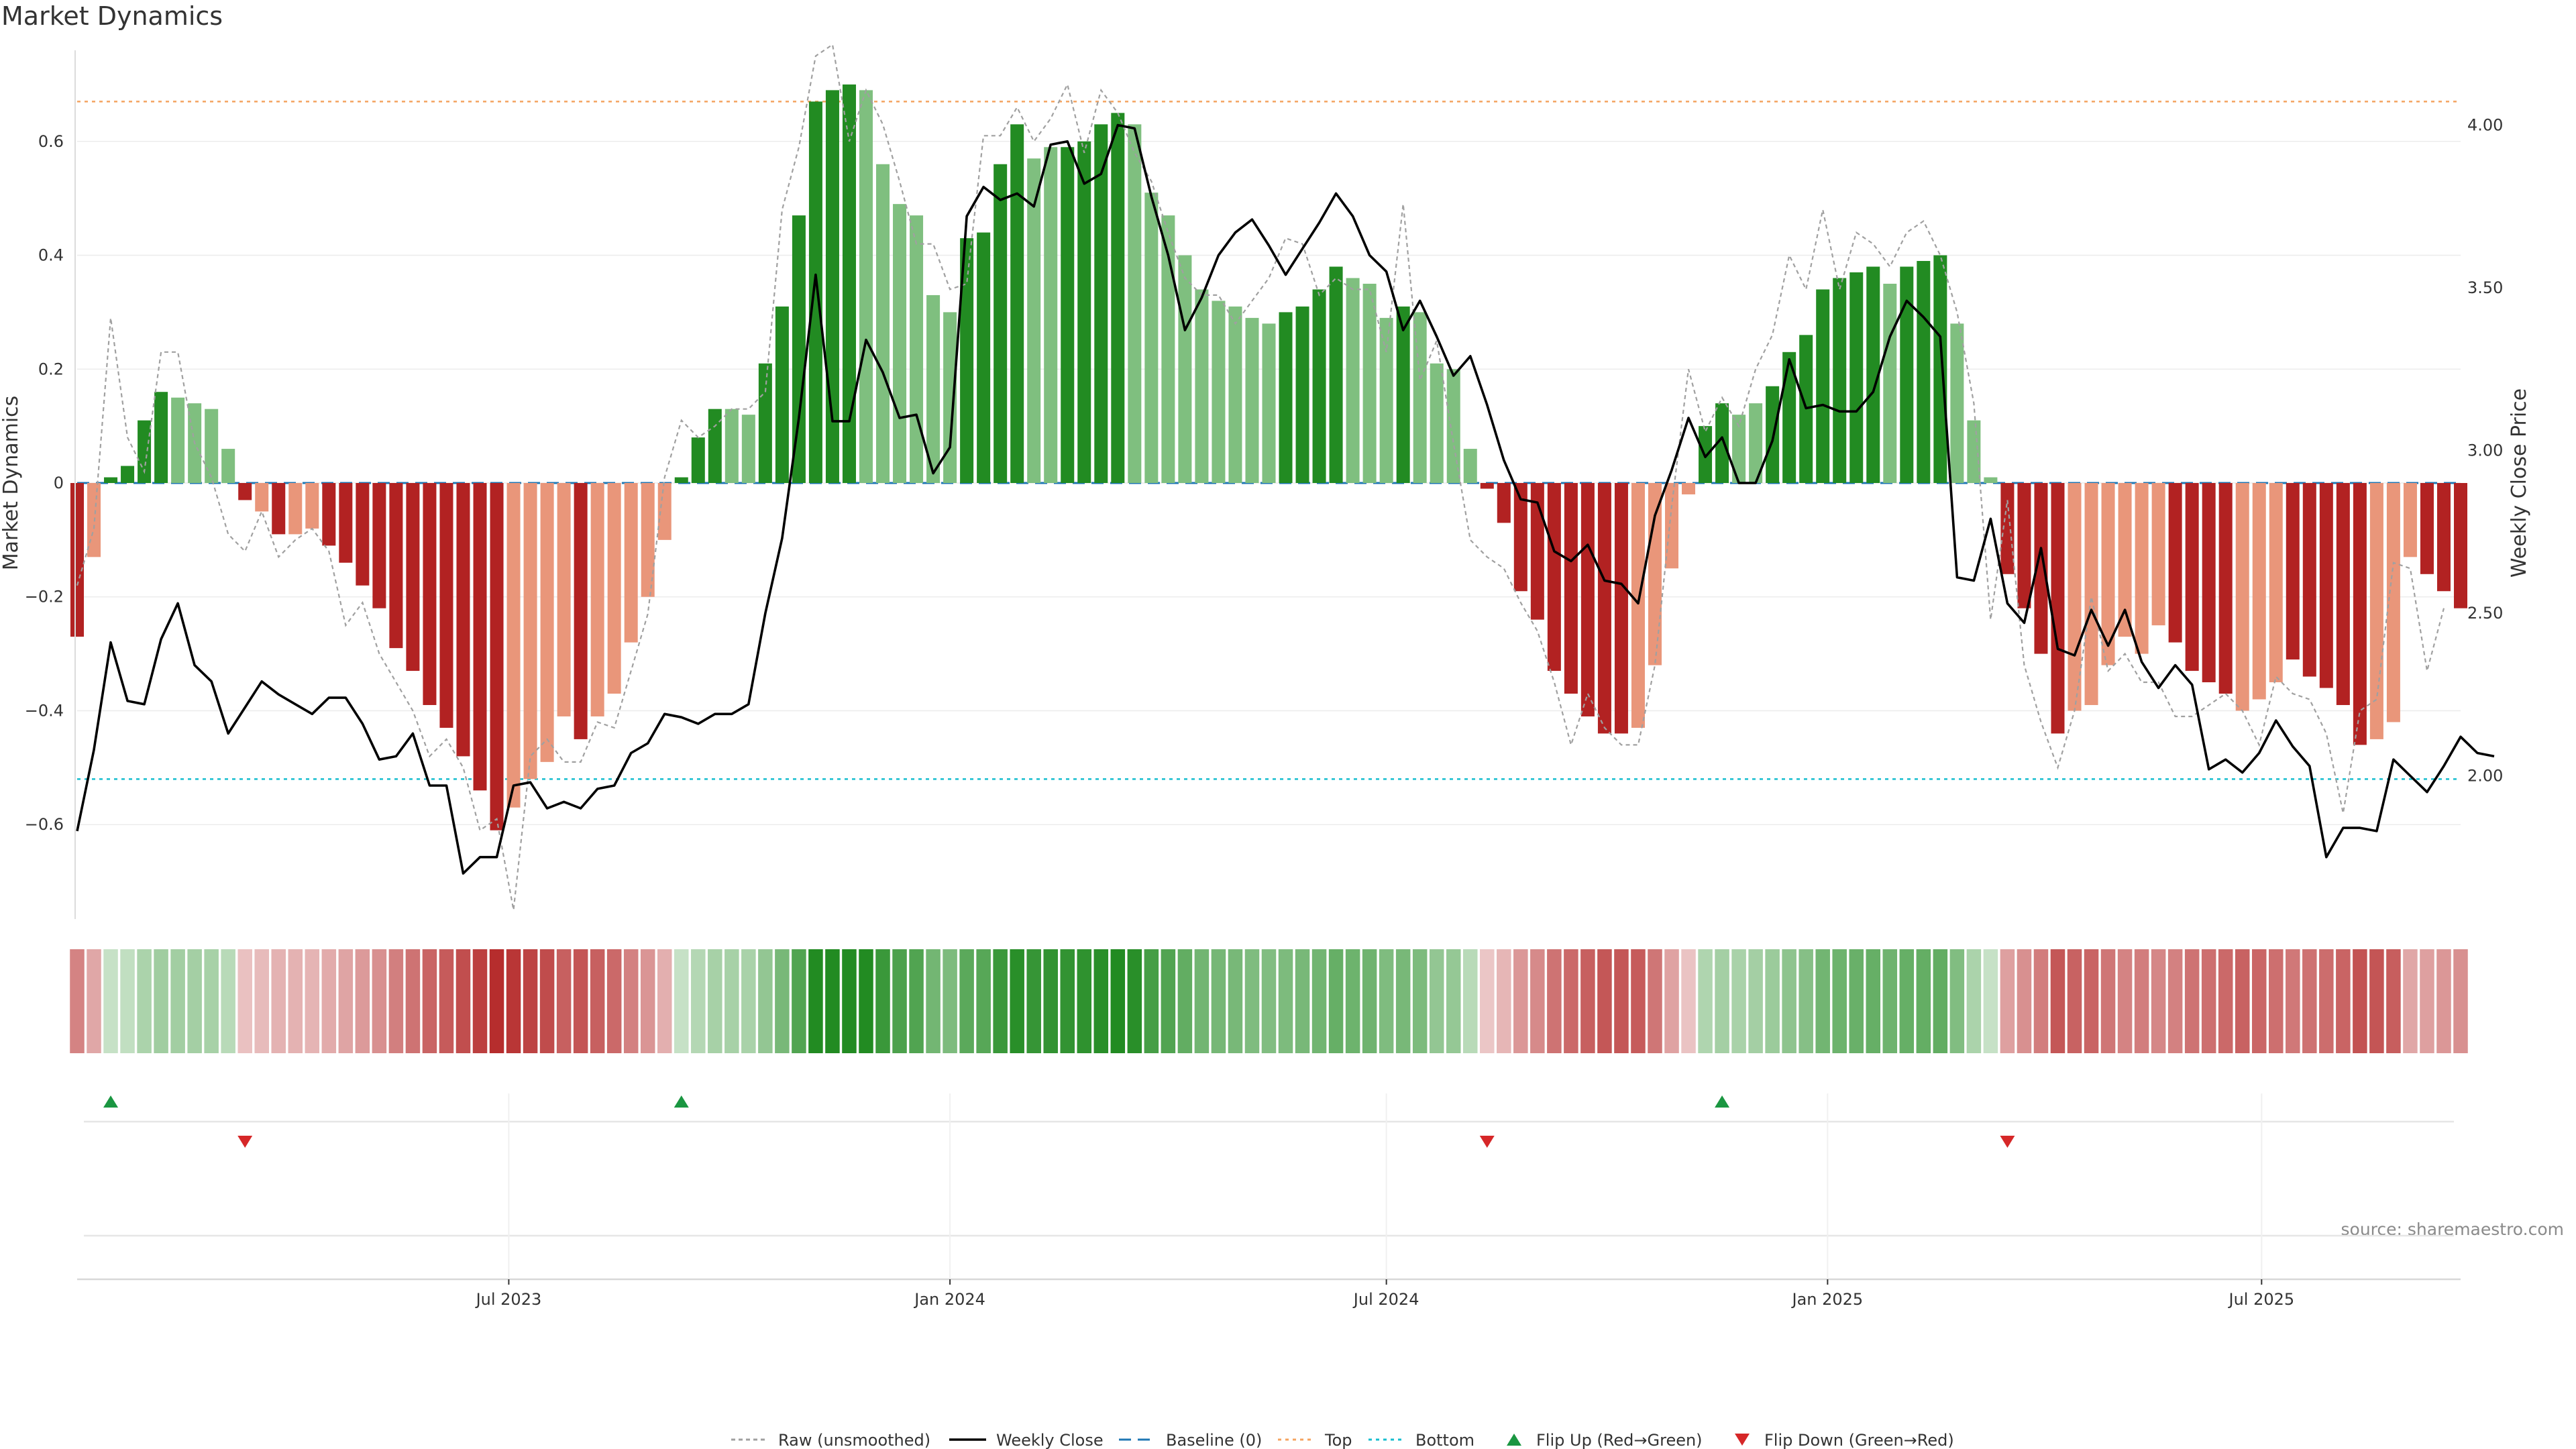 The image size is (2576, 1449). What do you see at coordinates (51, 369) in the screenshot?
I see `y-tick-left-label: 0.2` at bounding box center [51, 369].